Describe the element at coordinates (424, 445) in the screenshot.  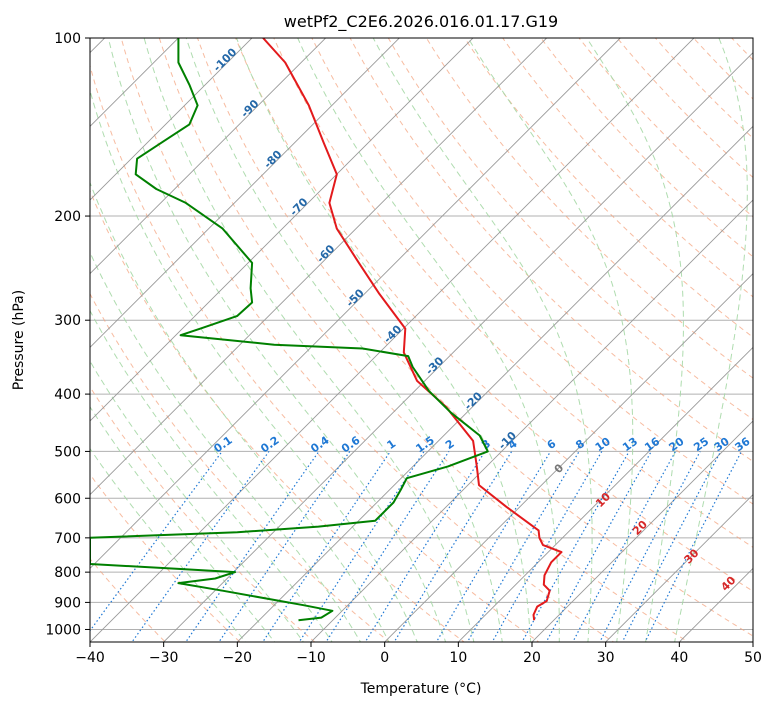
I see `mixing-ratio-label: 1.5` at that location.